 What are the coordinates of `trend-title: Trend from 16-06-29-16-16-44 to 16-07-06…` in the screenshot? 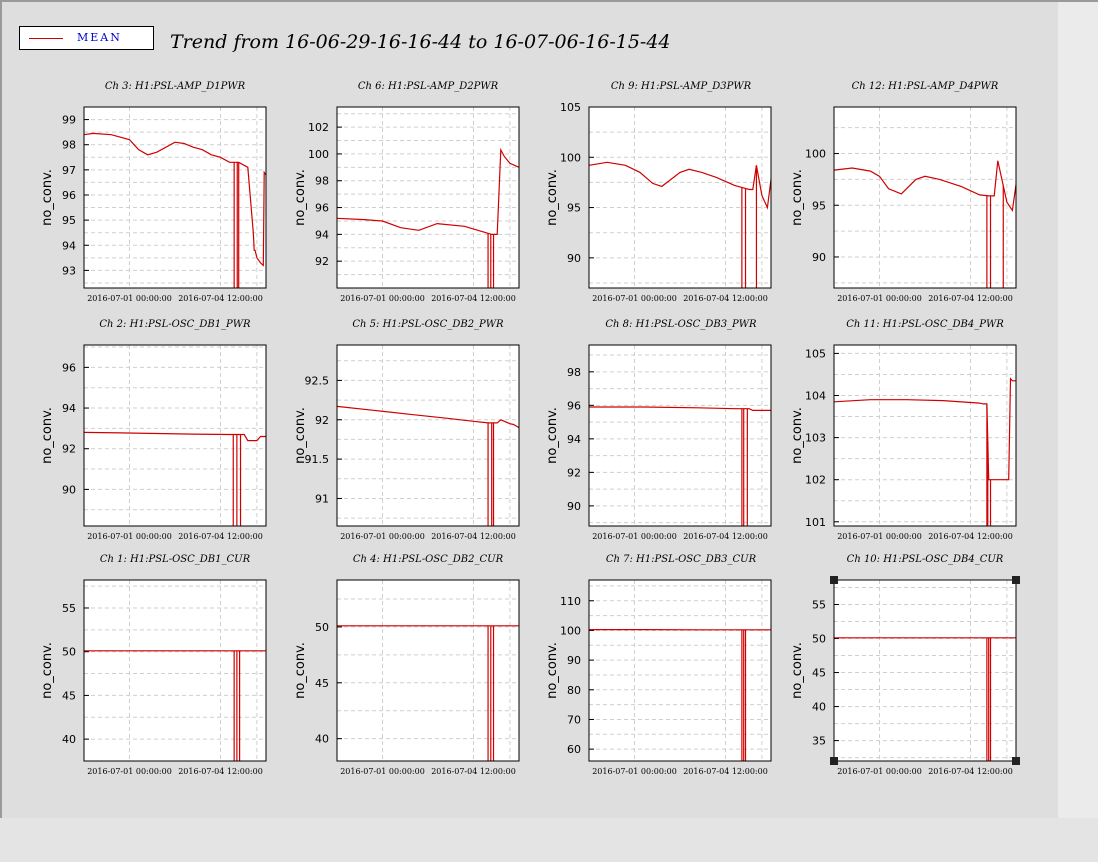 It's located at (420, 42).